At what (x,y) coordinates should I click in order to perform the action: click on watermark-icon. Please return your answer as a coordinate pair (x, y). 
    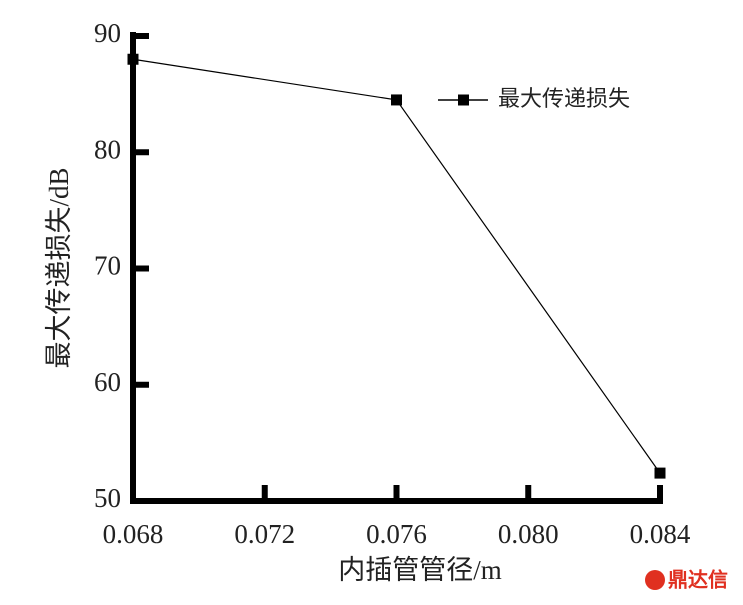
    Looking at the image, I should click on (655, 580).